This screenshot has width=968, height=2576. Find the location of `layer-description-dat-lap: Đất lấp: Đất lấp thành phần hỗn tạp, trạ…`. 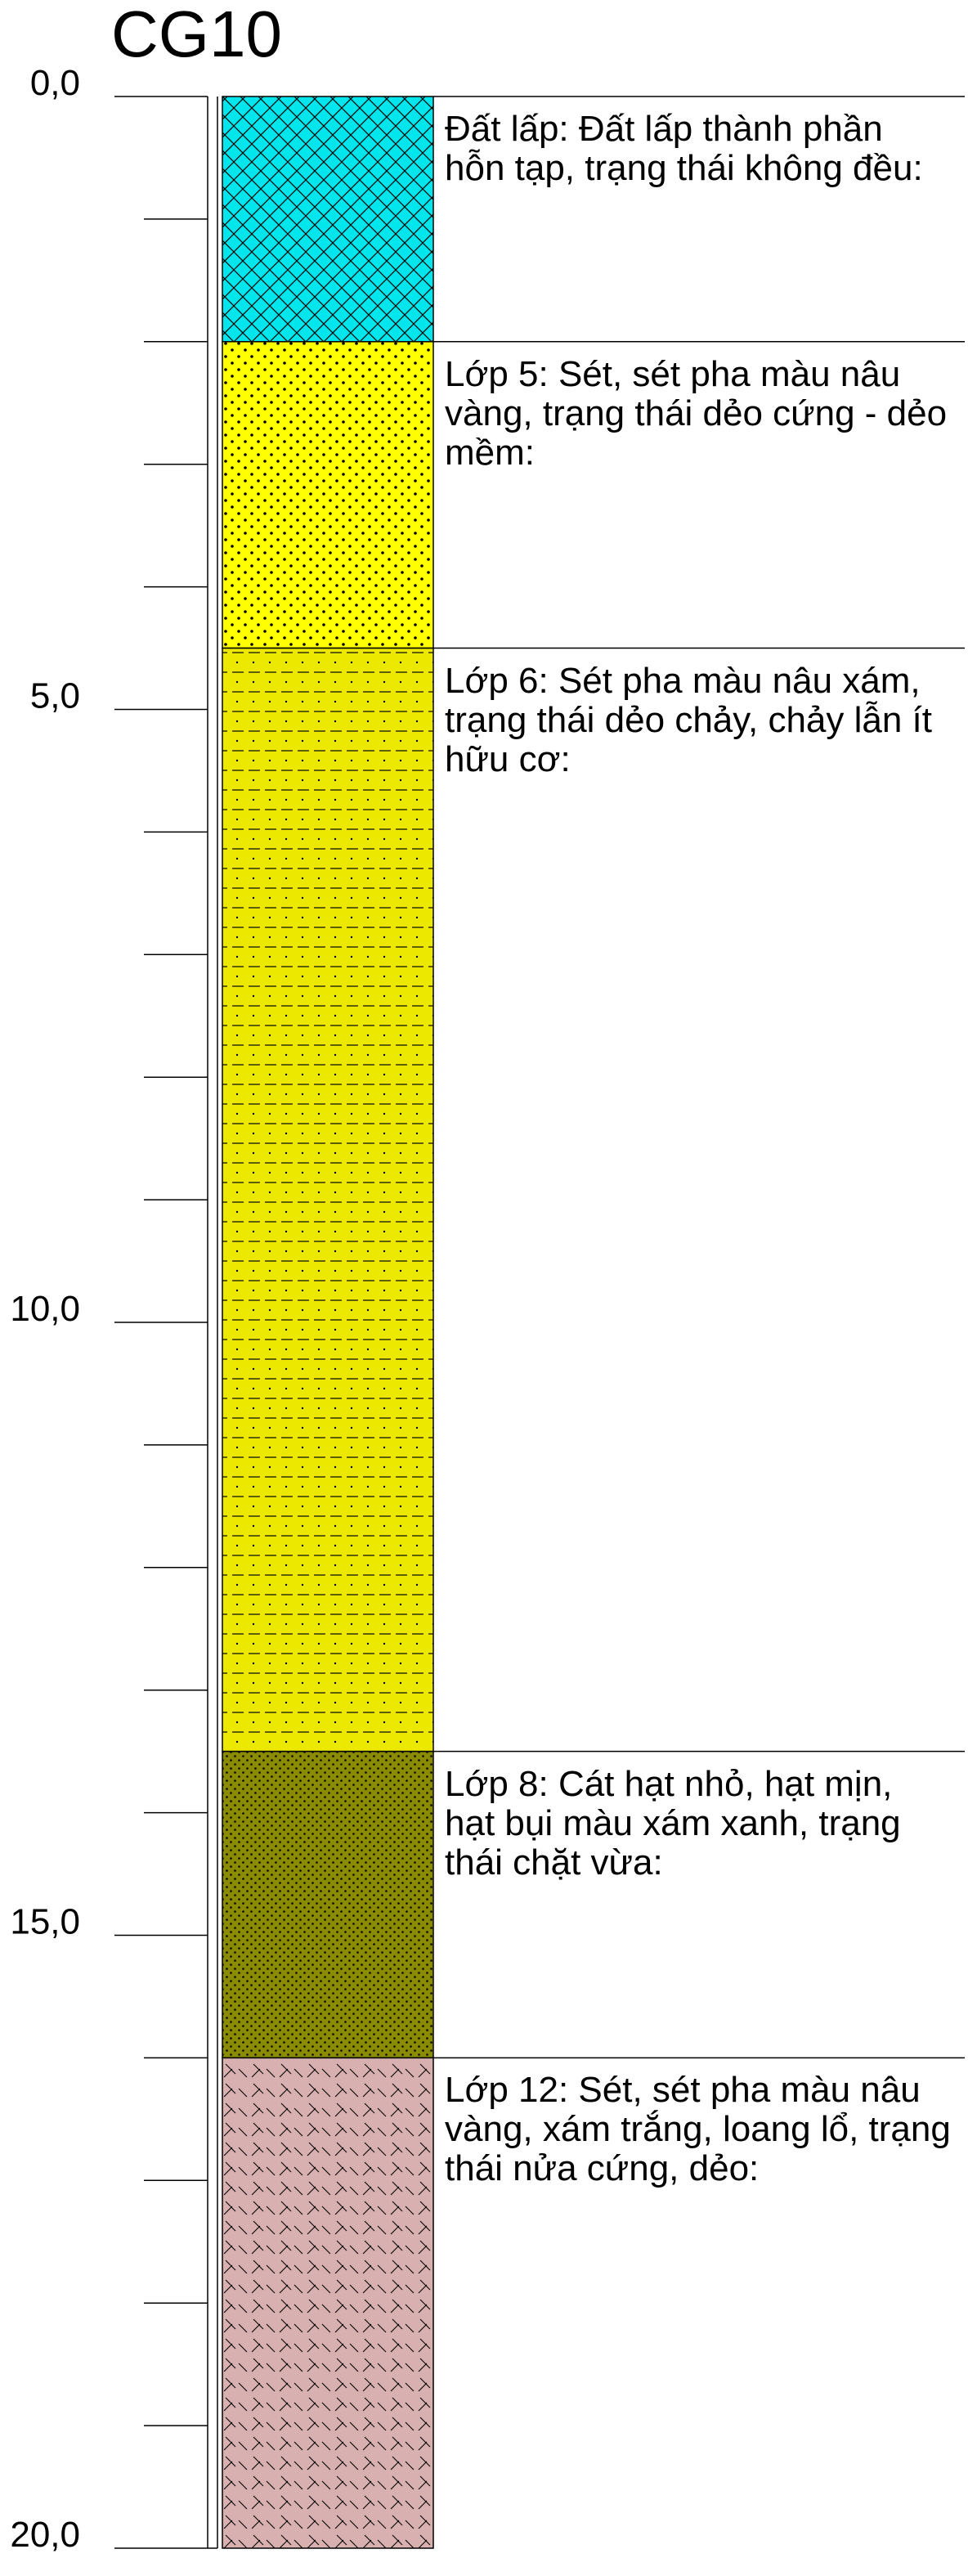

layer-description-dat-lap: Đất lấp: Đất lấp thành phần hỗn tạp, trạ… is located at coordinates (684, 148).